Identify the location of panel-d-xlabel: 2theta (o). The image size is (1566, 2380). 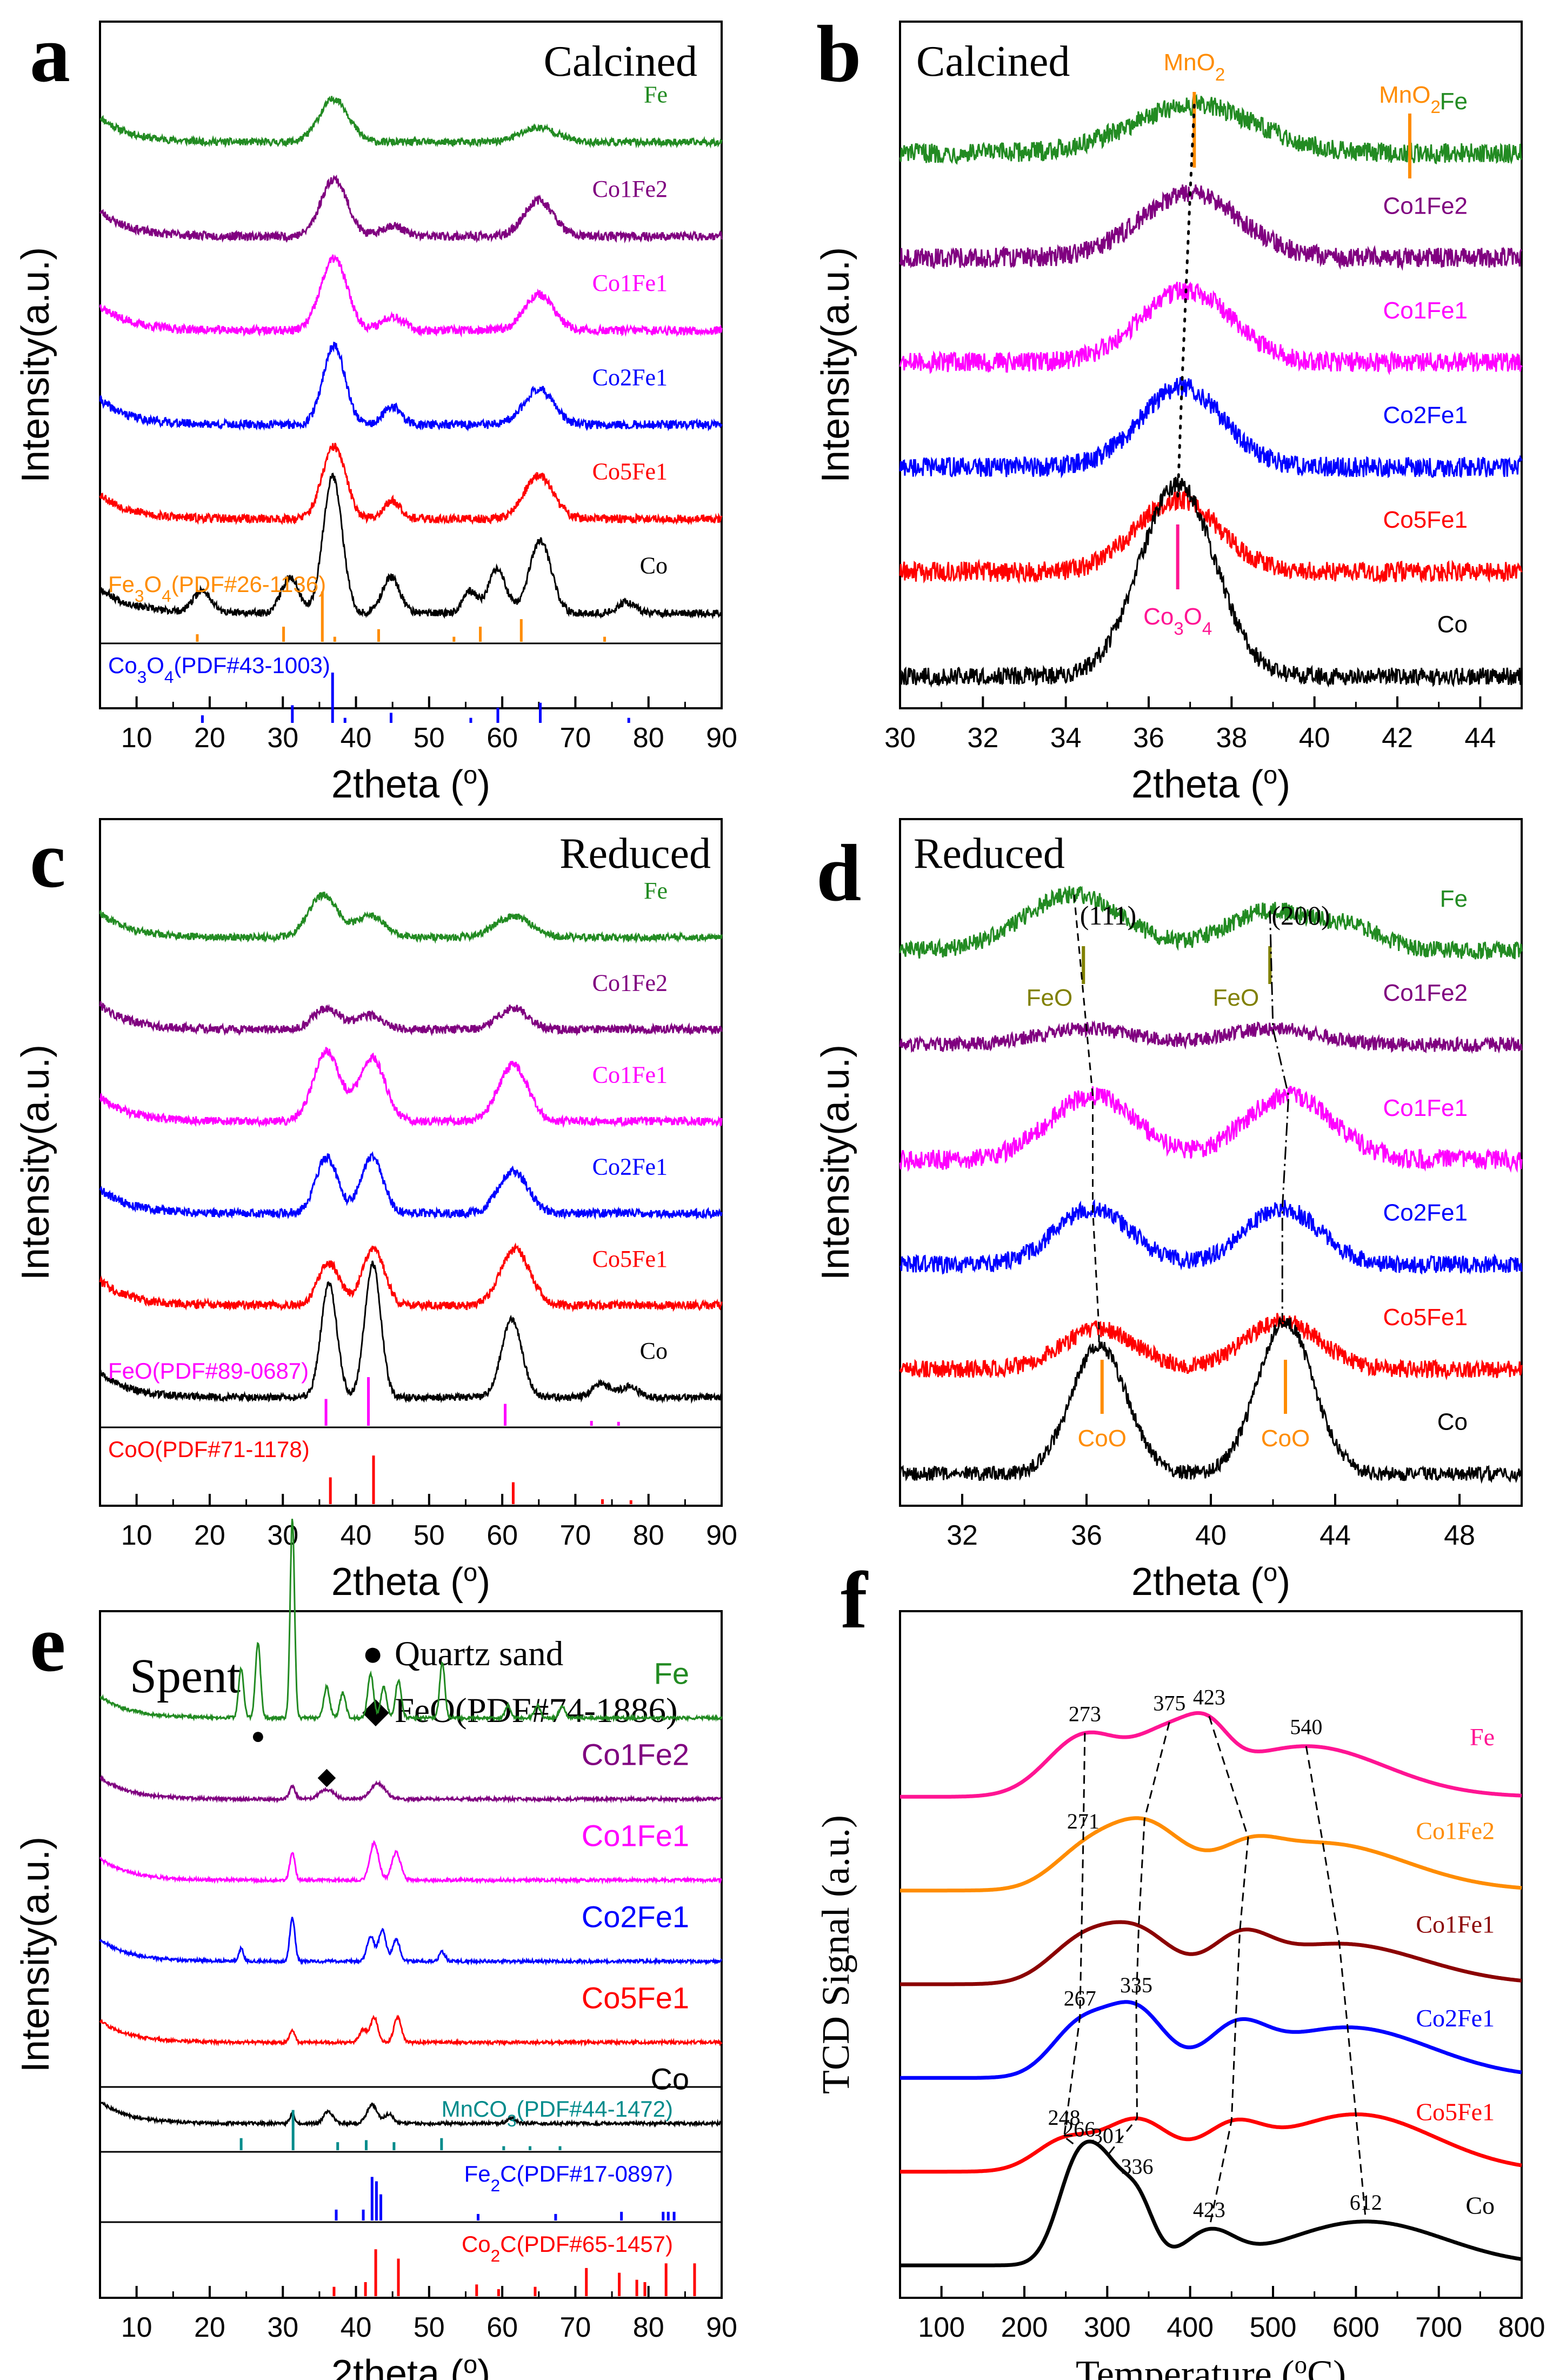
(1210, 1581).